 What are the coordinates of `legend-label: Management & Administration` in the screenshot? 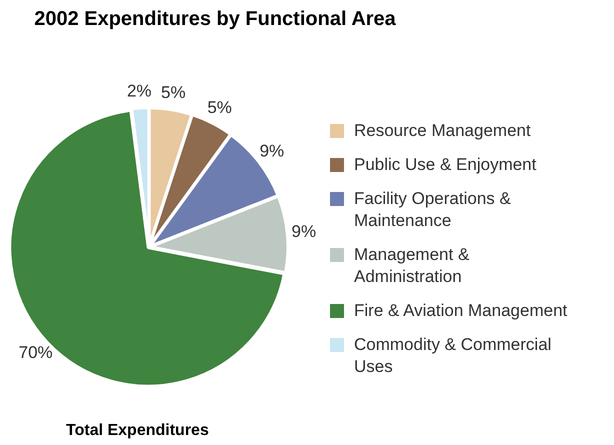 It's located at (412, 266).